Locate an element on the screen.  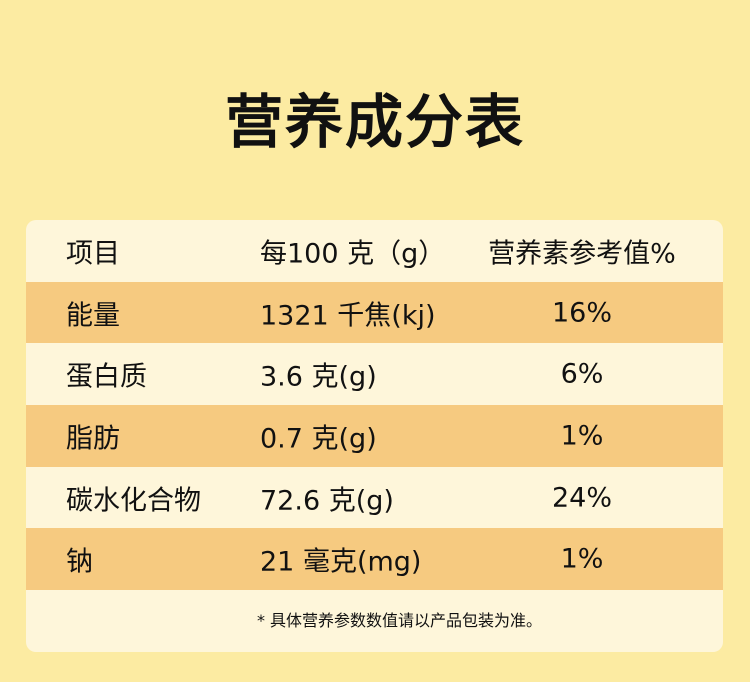
cell-item: 能量 is located at coordinates (93, 316).